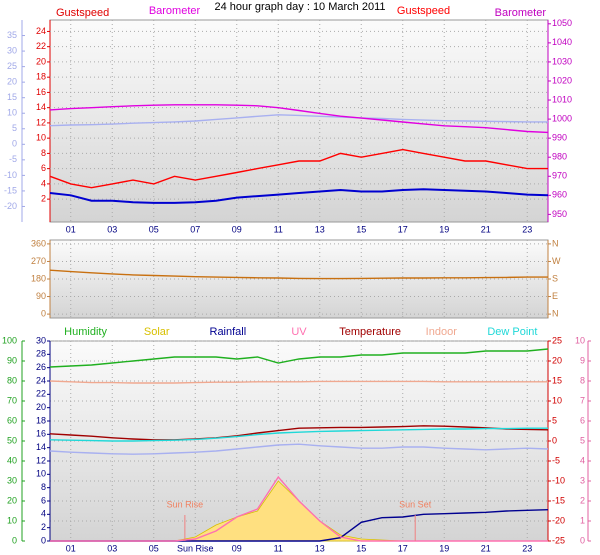  What do you see at coordinates (403, 229) in the screenshot?
I see `x-tick-label: 17` at bounding box center [403, 229].